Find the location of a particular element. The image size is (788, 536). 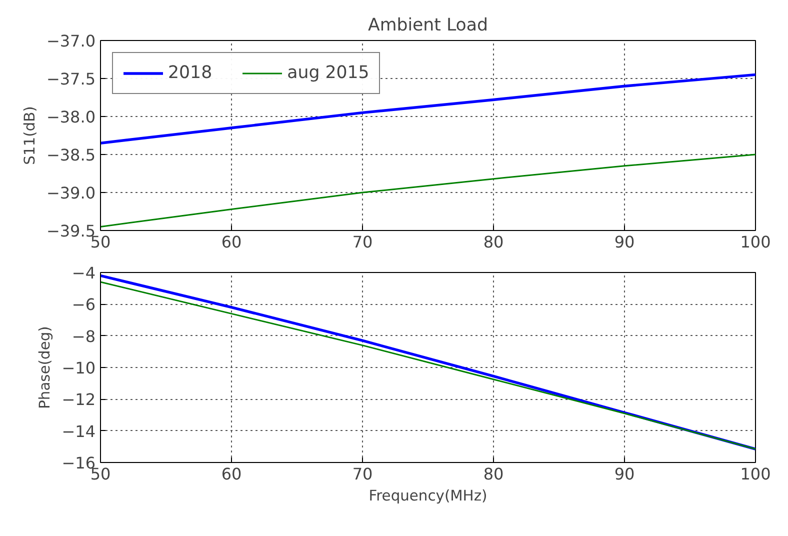

y-tick-label: −39.0 is located at coordinates (71, 193).